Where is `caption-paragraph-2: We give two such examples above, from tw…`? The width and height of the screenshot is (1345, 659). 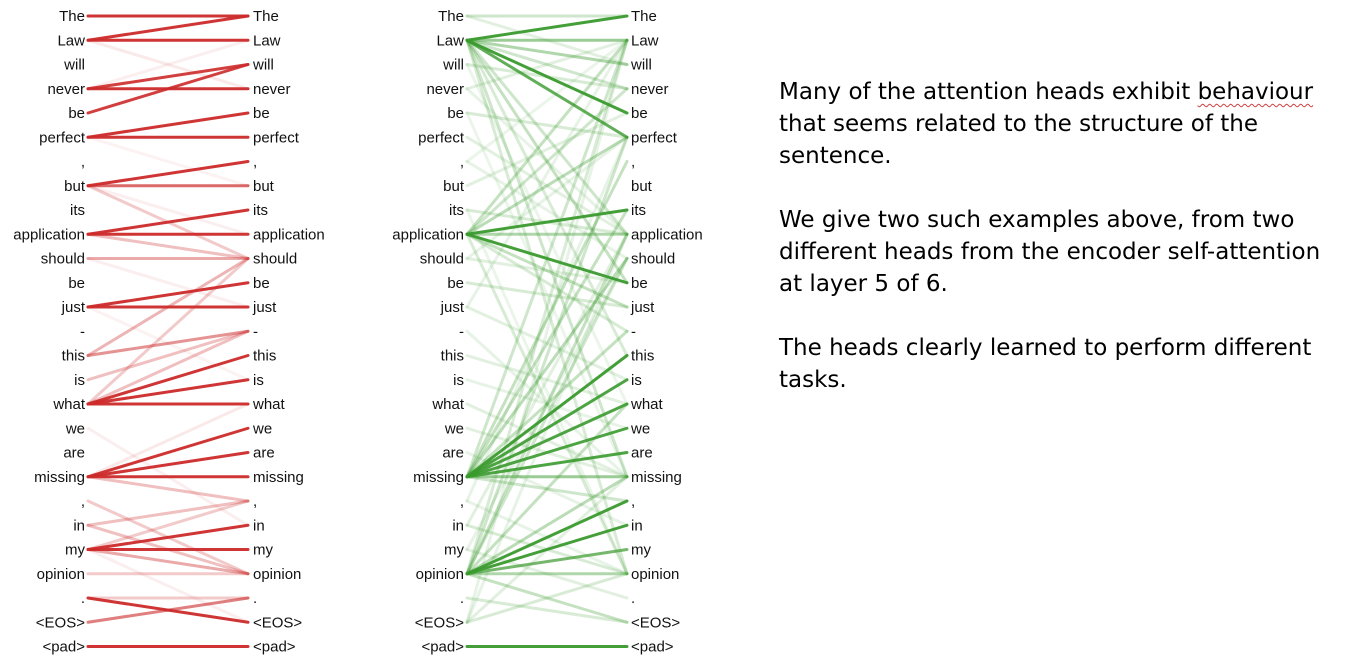
caption-paragraph-2: We give two such examples above, from tw… is located at coordinates (1050, 252).